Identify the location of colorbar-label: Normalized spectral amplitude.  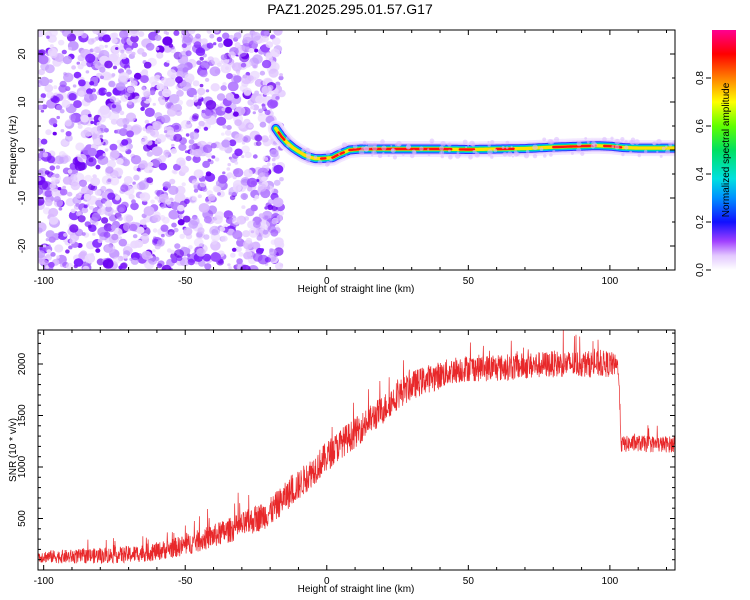
(726, 149).